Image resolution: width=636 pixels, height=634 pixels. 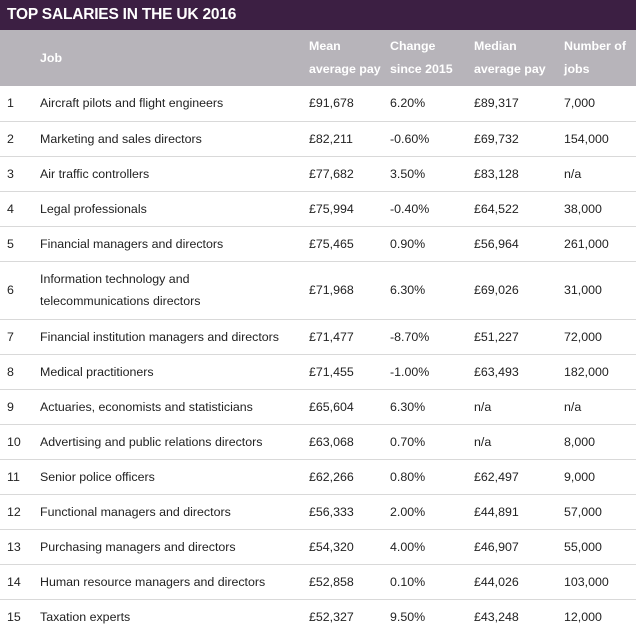 I want to click on rank-cell: 1, so click(x=15, y=104).